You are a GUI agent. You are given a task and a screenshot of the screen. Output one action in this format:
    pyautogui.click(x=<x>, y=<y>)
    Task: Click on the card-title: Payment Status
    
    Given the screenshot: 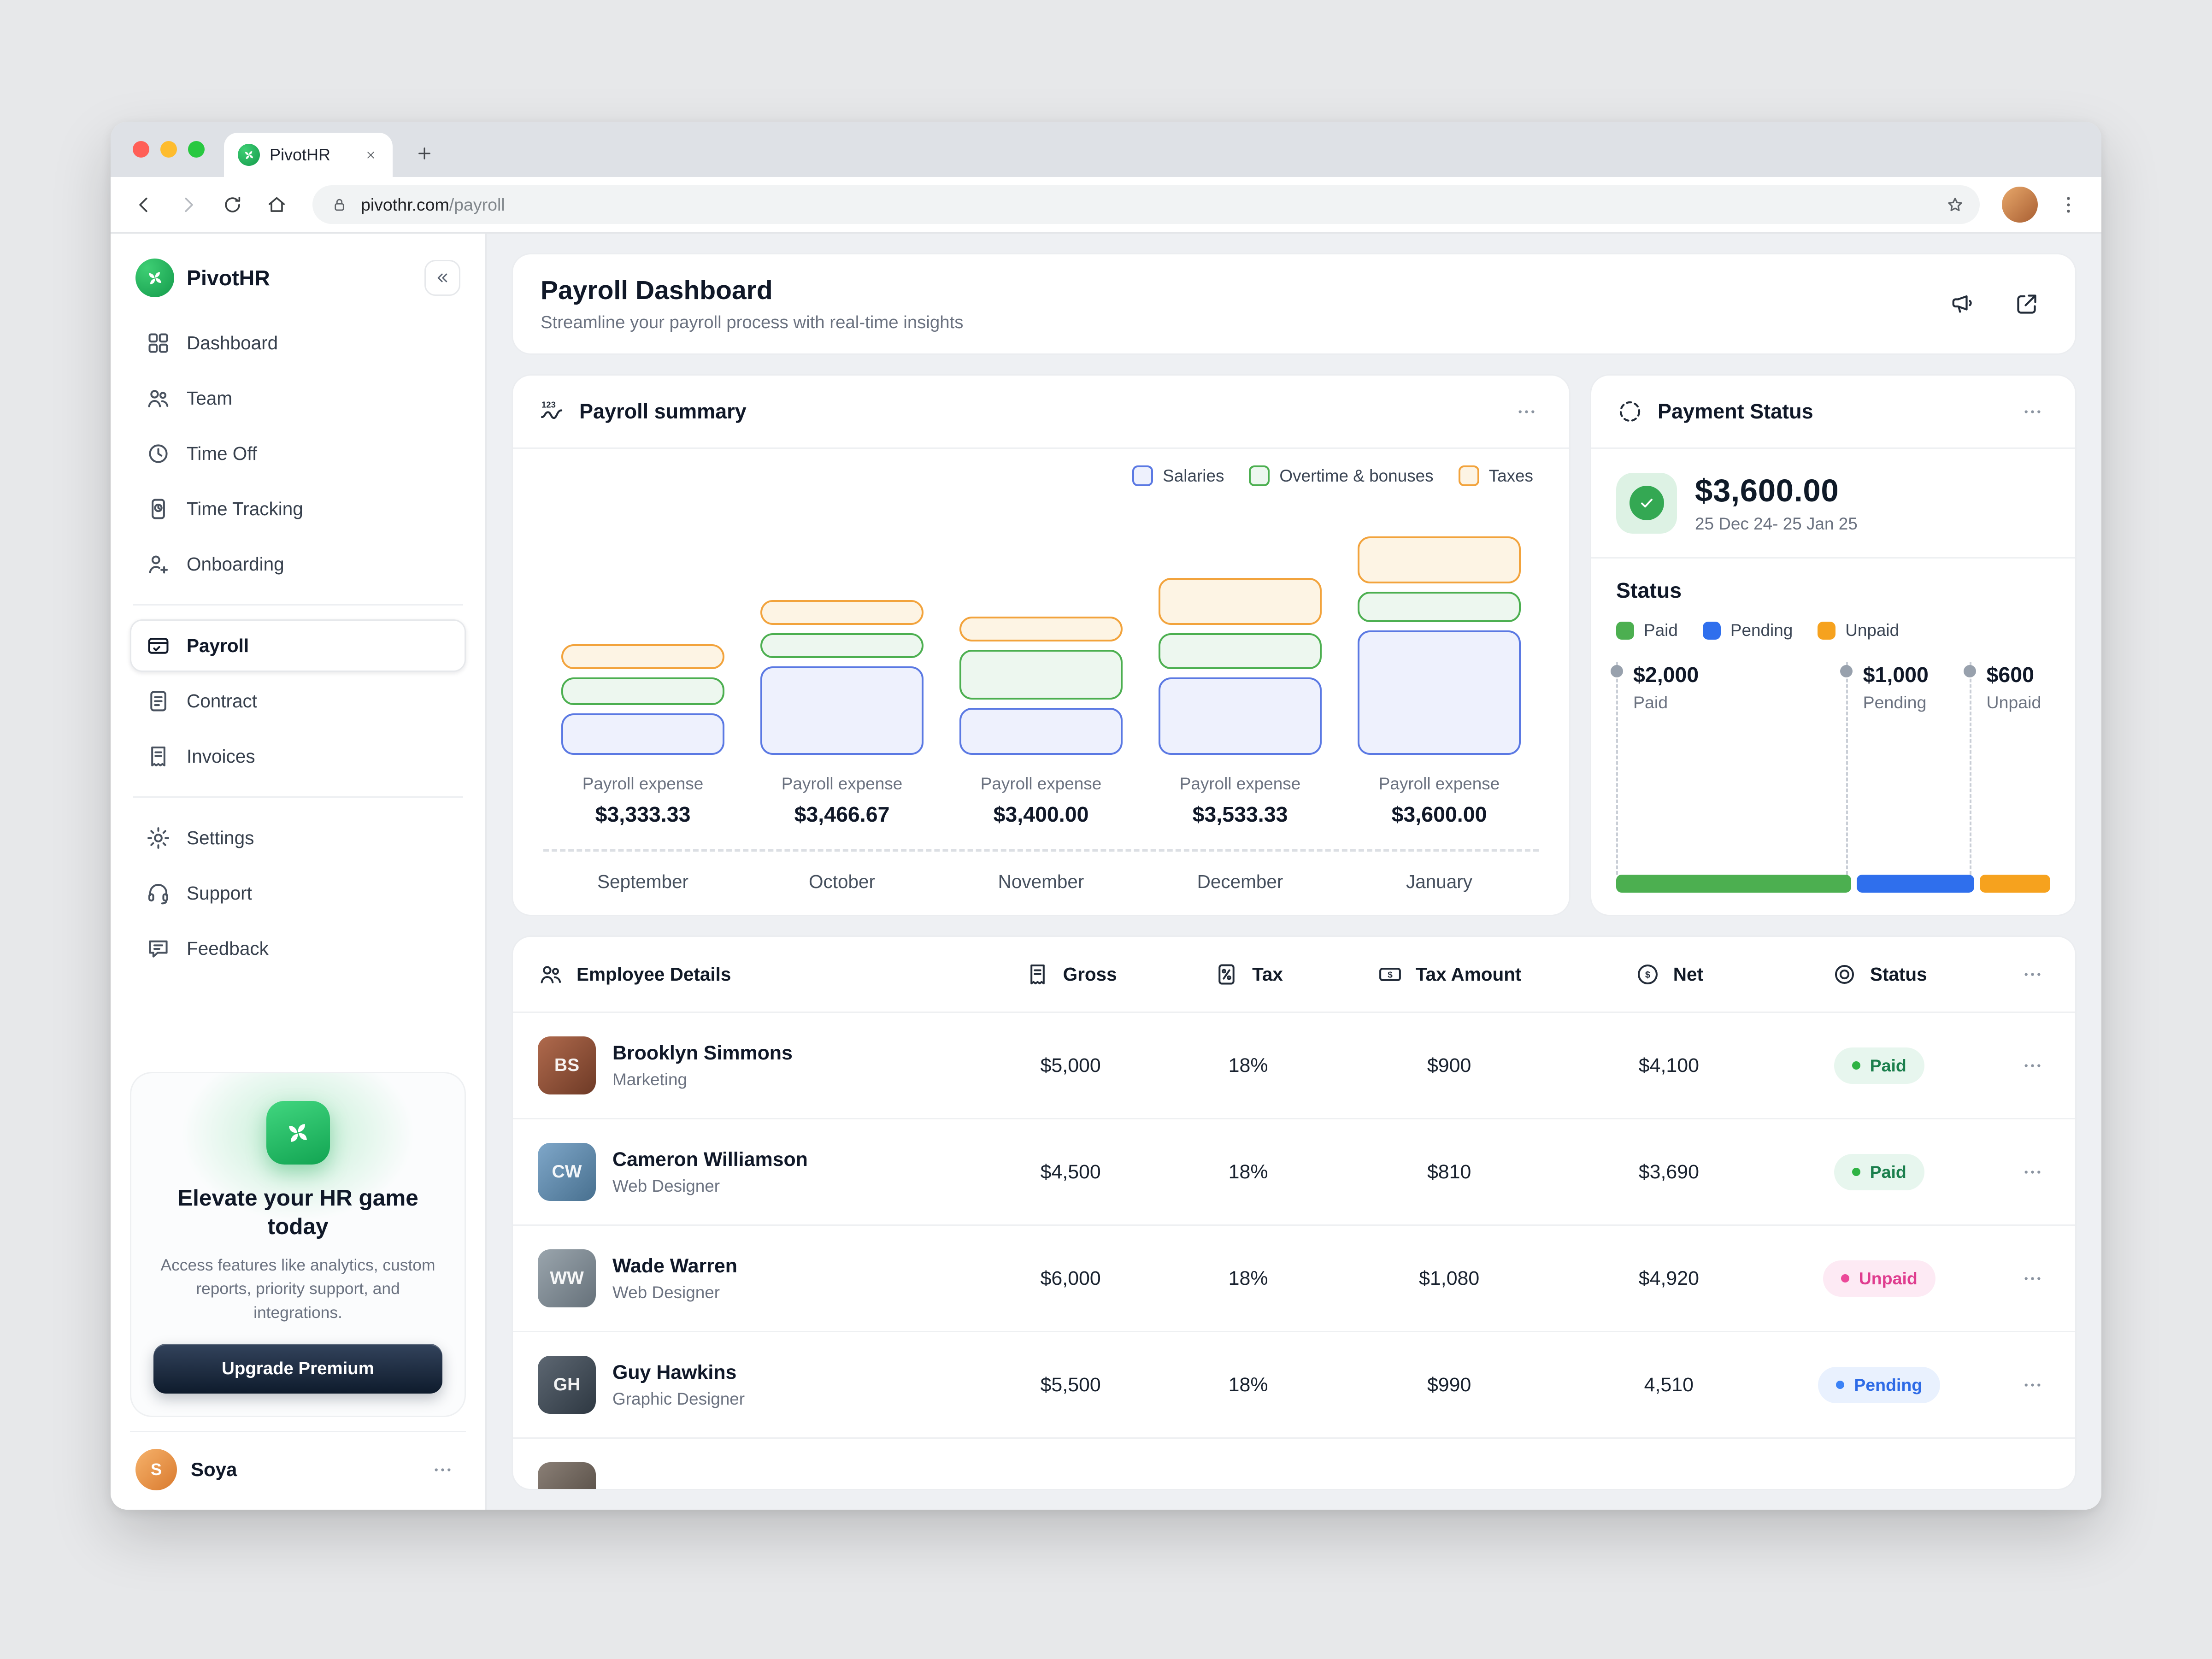 What is the action you would take?
    pyautogui.click(x=1735, y=411)
    